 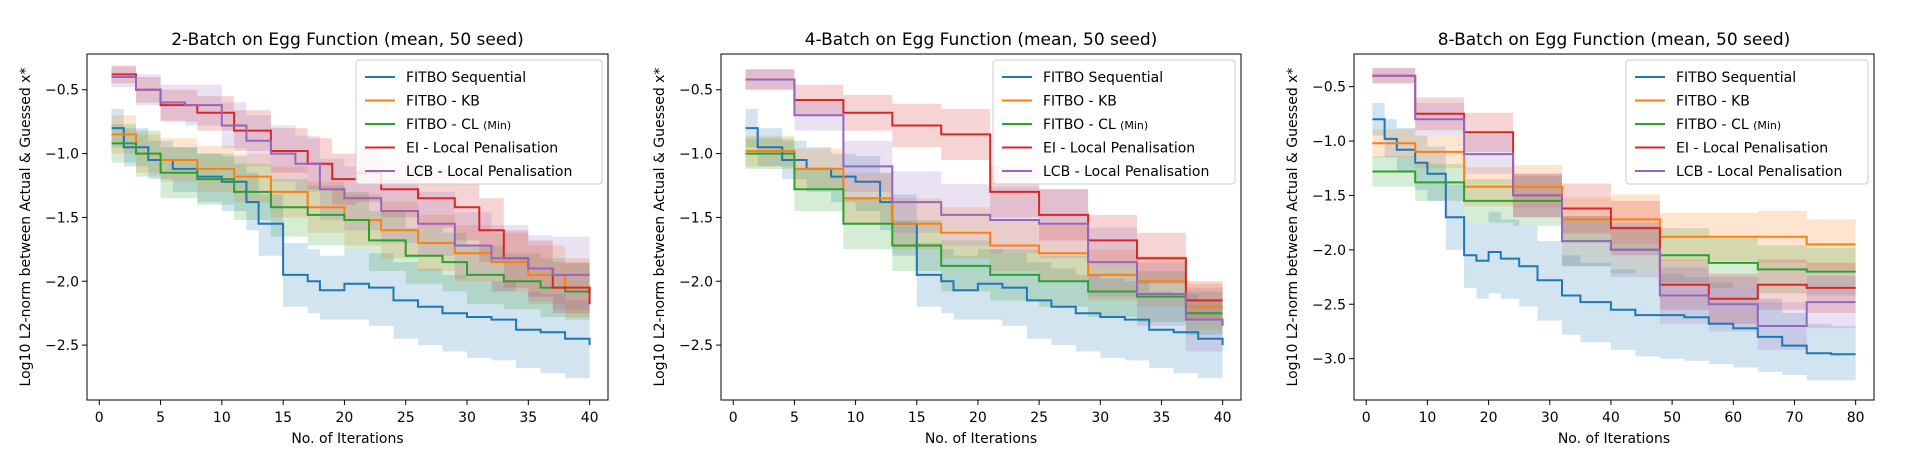 What do you see at coordinates (1329, 360) in the screenshot?
I see `y-tick-label: −3.0` at bounding box center [1329, 360].